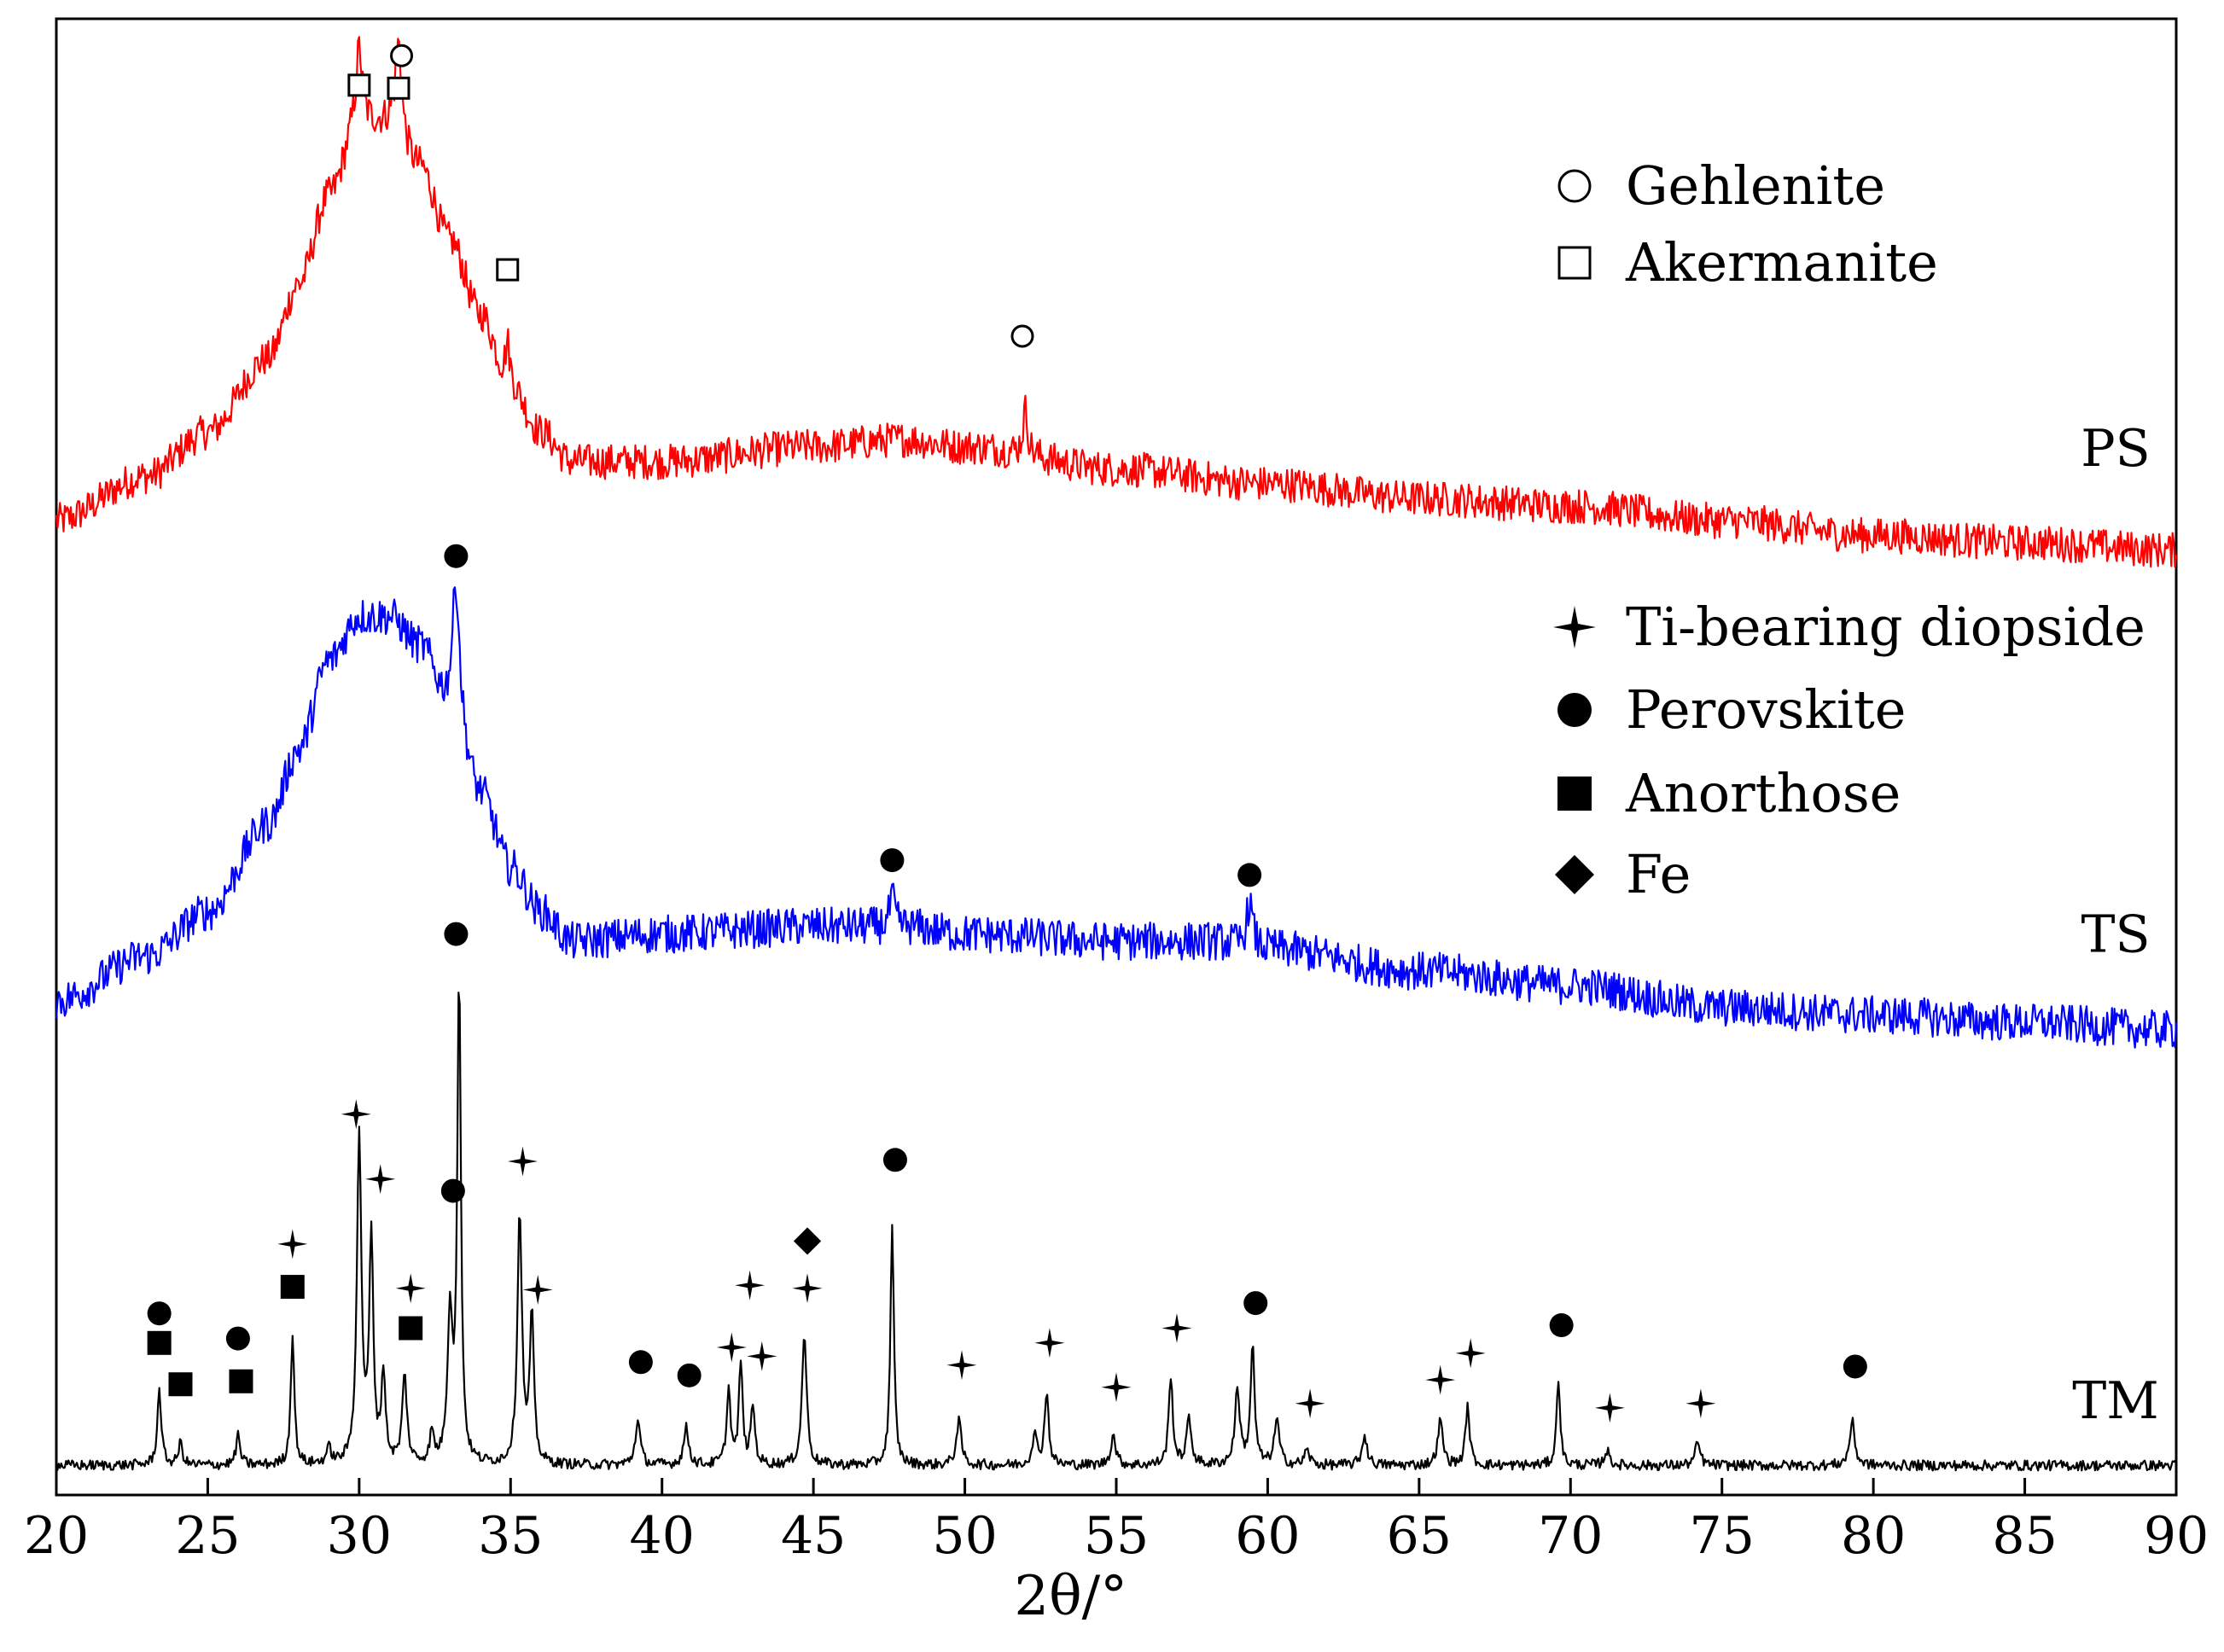  What do you see at coordinates (1116, 1536) in the screenshot?
I see `x-tick-label: 55` at bounding box center [1116, 1536].